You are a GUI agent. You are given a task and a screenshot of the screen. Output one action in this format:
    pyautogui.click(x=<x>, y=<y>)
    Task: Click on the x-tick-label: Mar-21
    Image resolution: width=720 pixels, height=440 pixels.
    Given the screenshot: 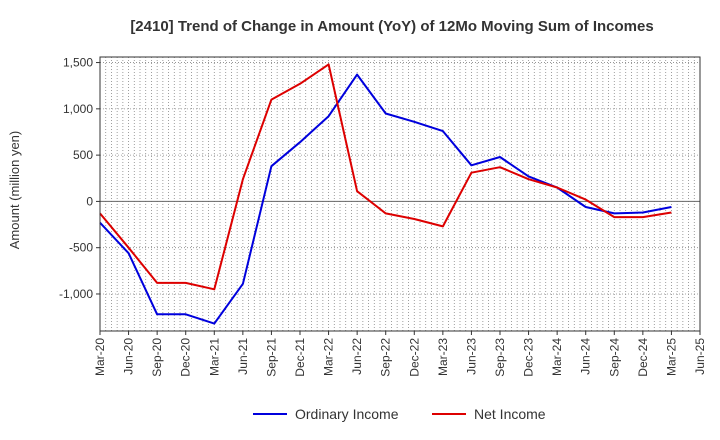 What is the action you would take?
    pyautogui.click(x=214, y=357)
    